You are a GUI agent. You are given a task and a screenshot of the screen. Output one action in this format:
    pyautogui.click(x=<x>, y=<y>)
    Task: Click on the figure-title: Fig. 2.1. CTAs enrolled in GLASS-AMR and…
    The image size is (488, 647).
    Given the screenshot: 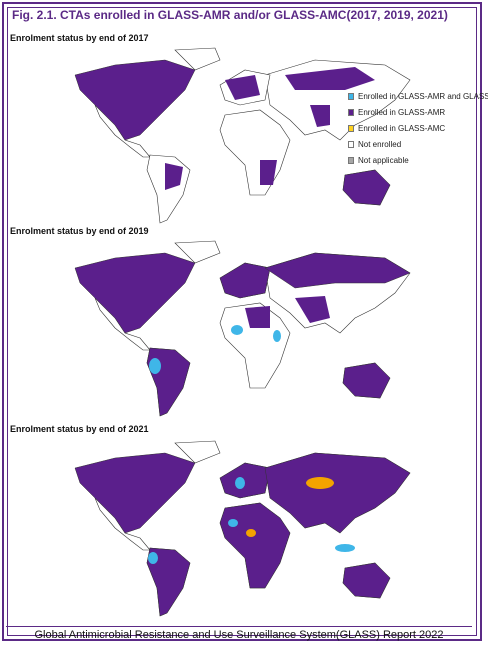 What is the action you would take?
    pyautogui.click(x=230, y=15)
    